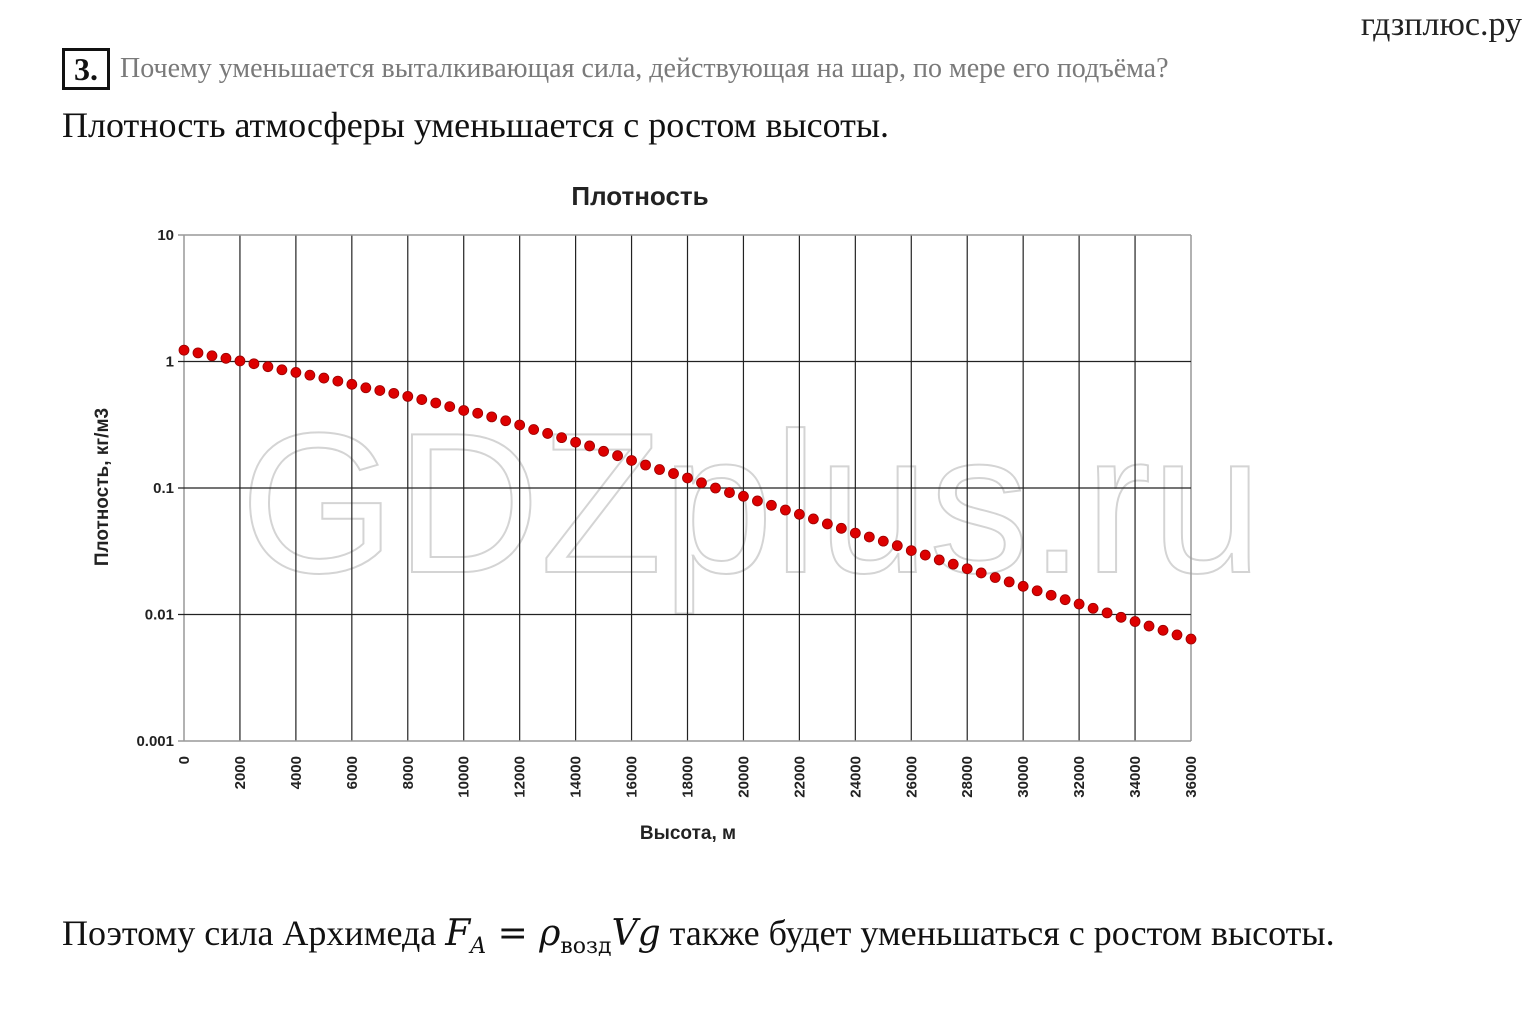 This screenshot has width=1532, height=1025. What do you see at coordinates (184, 760) in the screenshot?
I see `x-tick-label: 0` at bounding box center [184, 760].